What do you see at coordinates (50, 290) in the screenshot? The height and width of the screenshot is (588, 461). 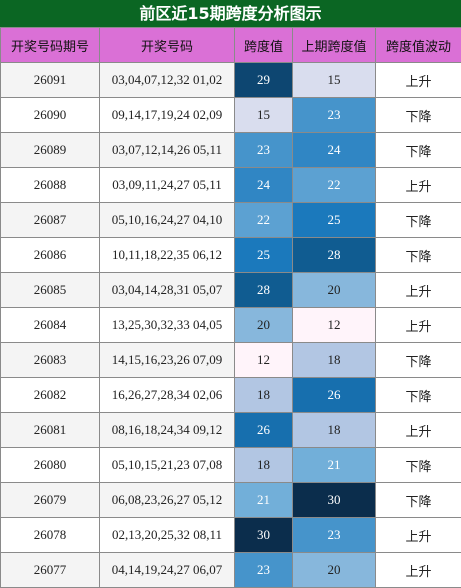 I see `issue-cell: 26085` at bounding box center [50, 290].